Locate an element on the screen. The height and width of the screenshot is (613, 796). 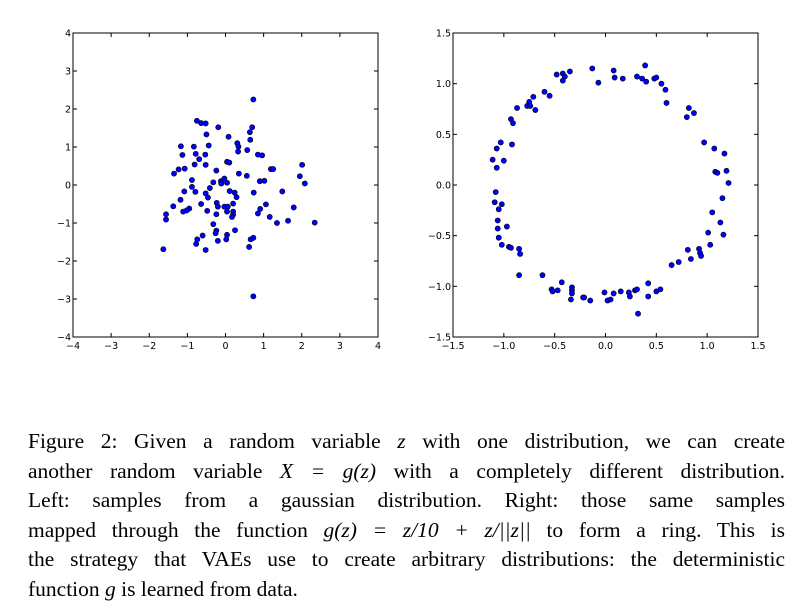
left-xtick-label: 3 is located at coordinates (340, 346).